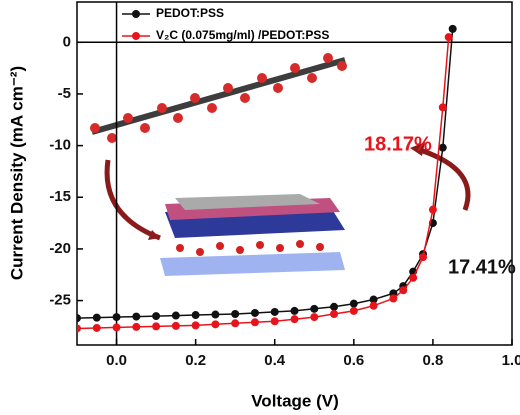 The height and width of the screenshot is (415, 520). What do you see at coordinates (218, 98) in the screenshot?
I see `illustration-chain` at bounding box center [218, 98].